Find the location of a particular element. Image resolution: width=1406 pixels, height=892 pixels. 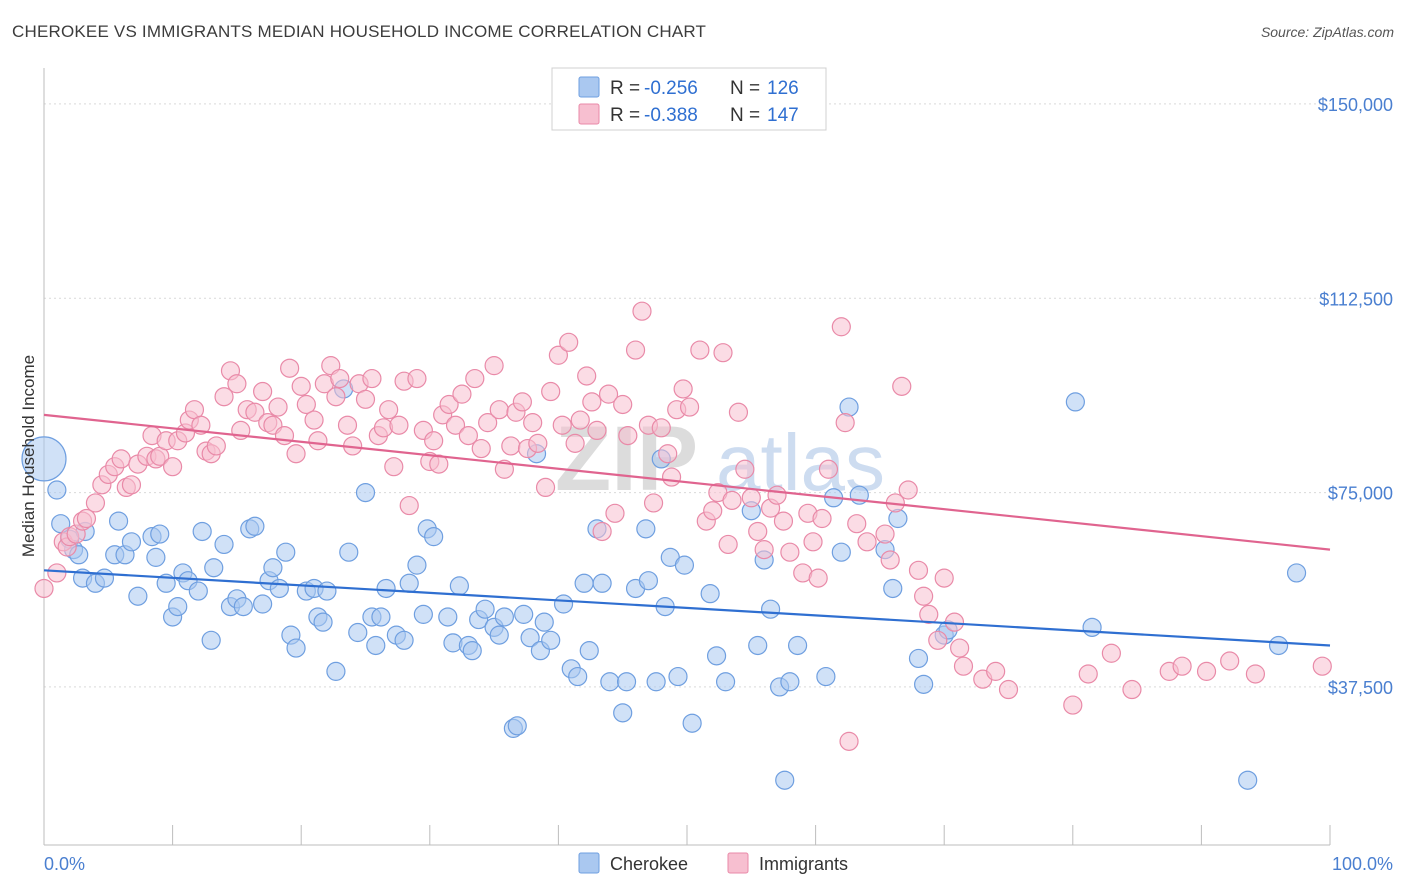

bottom-legend-swatch-immigrants is located at coordinates (738, 863).